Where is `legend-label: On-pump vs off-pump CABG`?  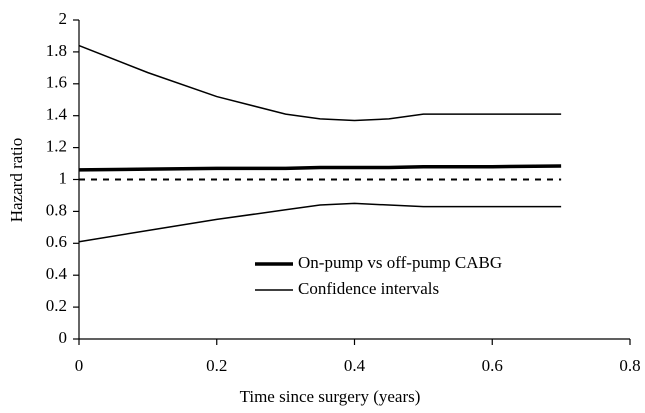
legend-label: On-pump vs off-pump CABG is located at coordinates (400, 262).